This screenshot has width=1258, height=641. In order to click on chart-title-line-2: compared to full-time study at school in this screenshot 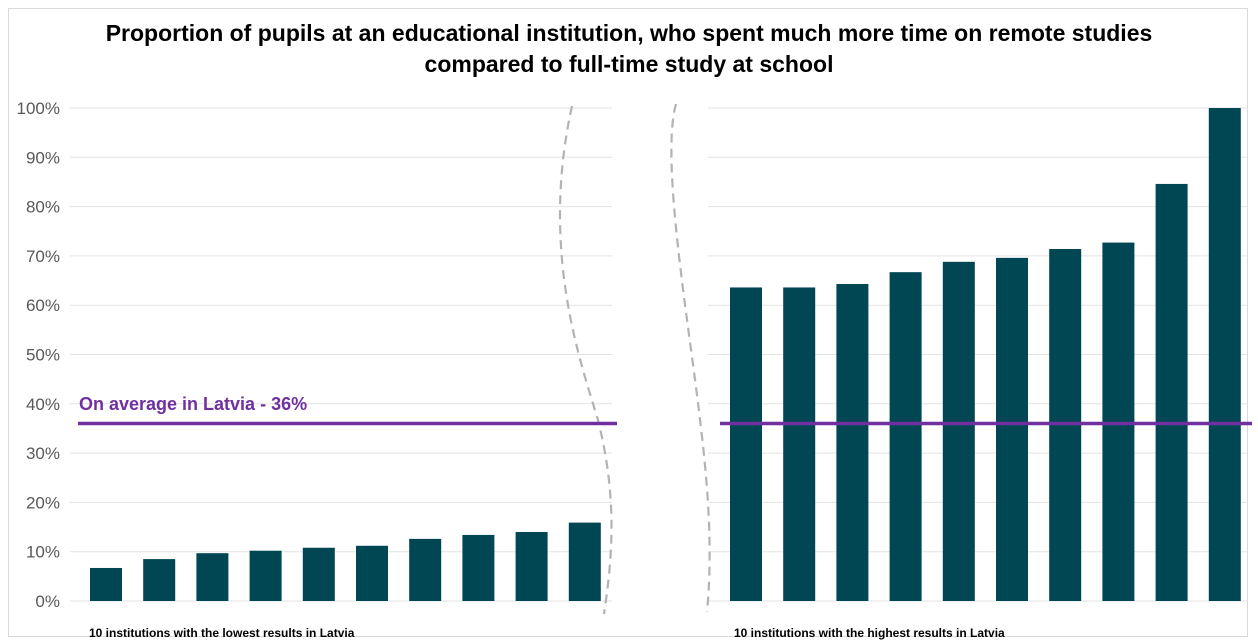, I will do `click(629, 64)`.